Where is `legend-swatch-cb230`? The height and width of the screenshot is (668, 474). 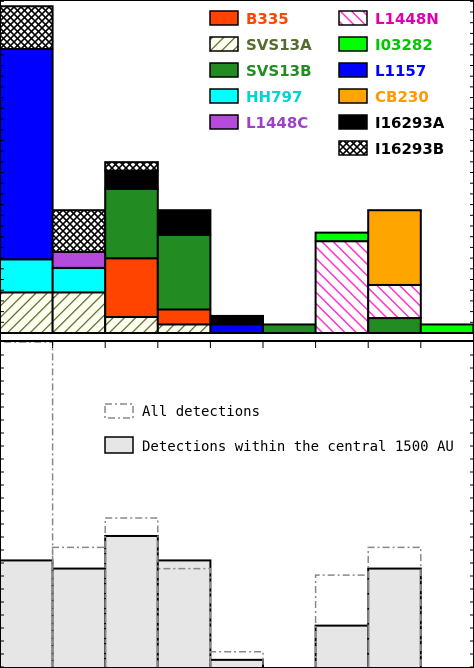 legend-swatch-cb230 is located at coordinates (353, 96).